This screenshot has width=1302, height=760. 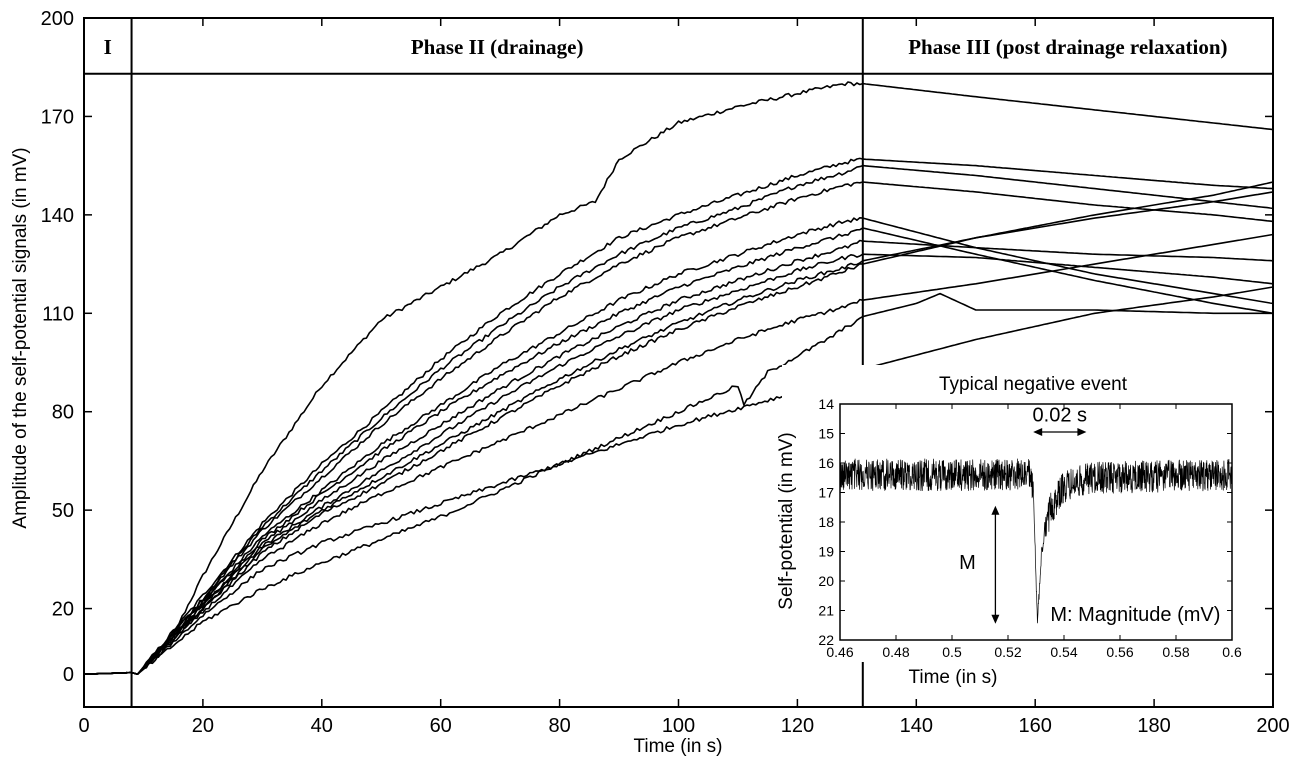 I want to click on inset-x-tick-label: 0.54, so click(x=1063, y=652).